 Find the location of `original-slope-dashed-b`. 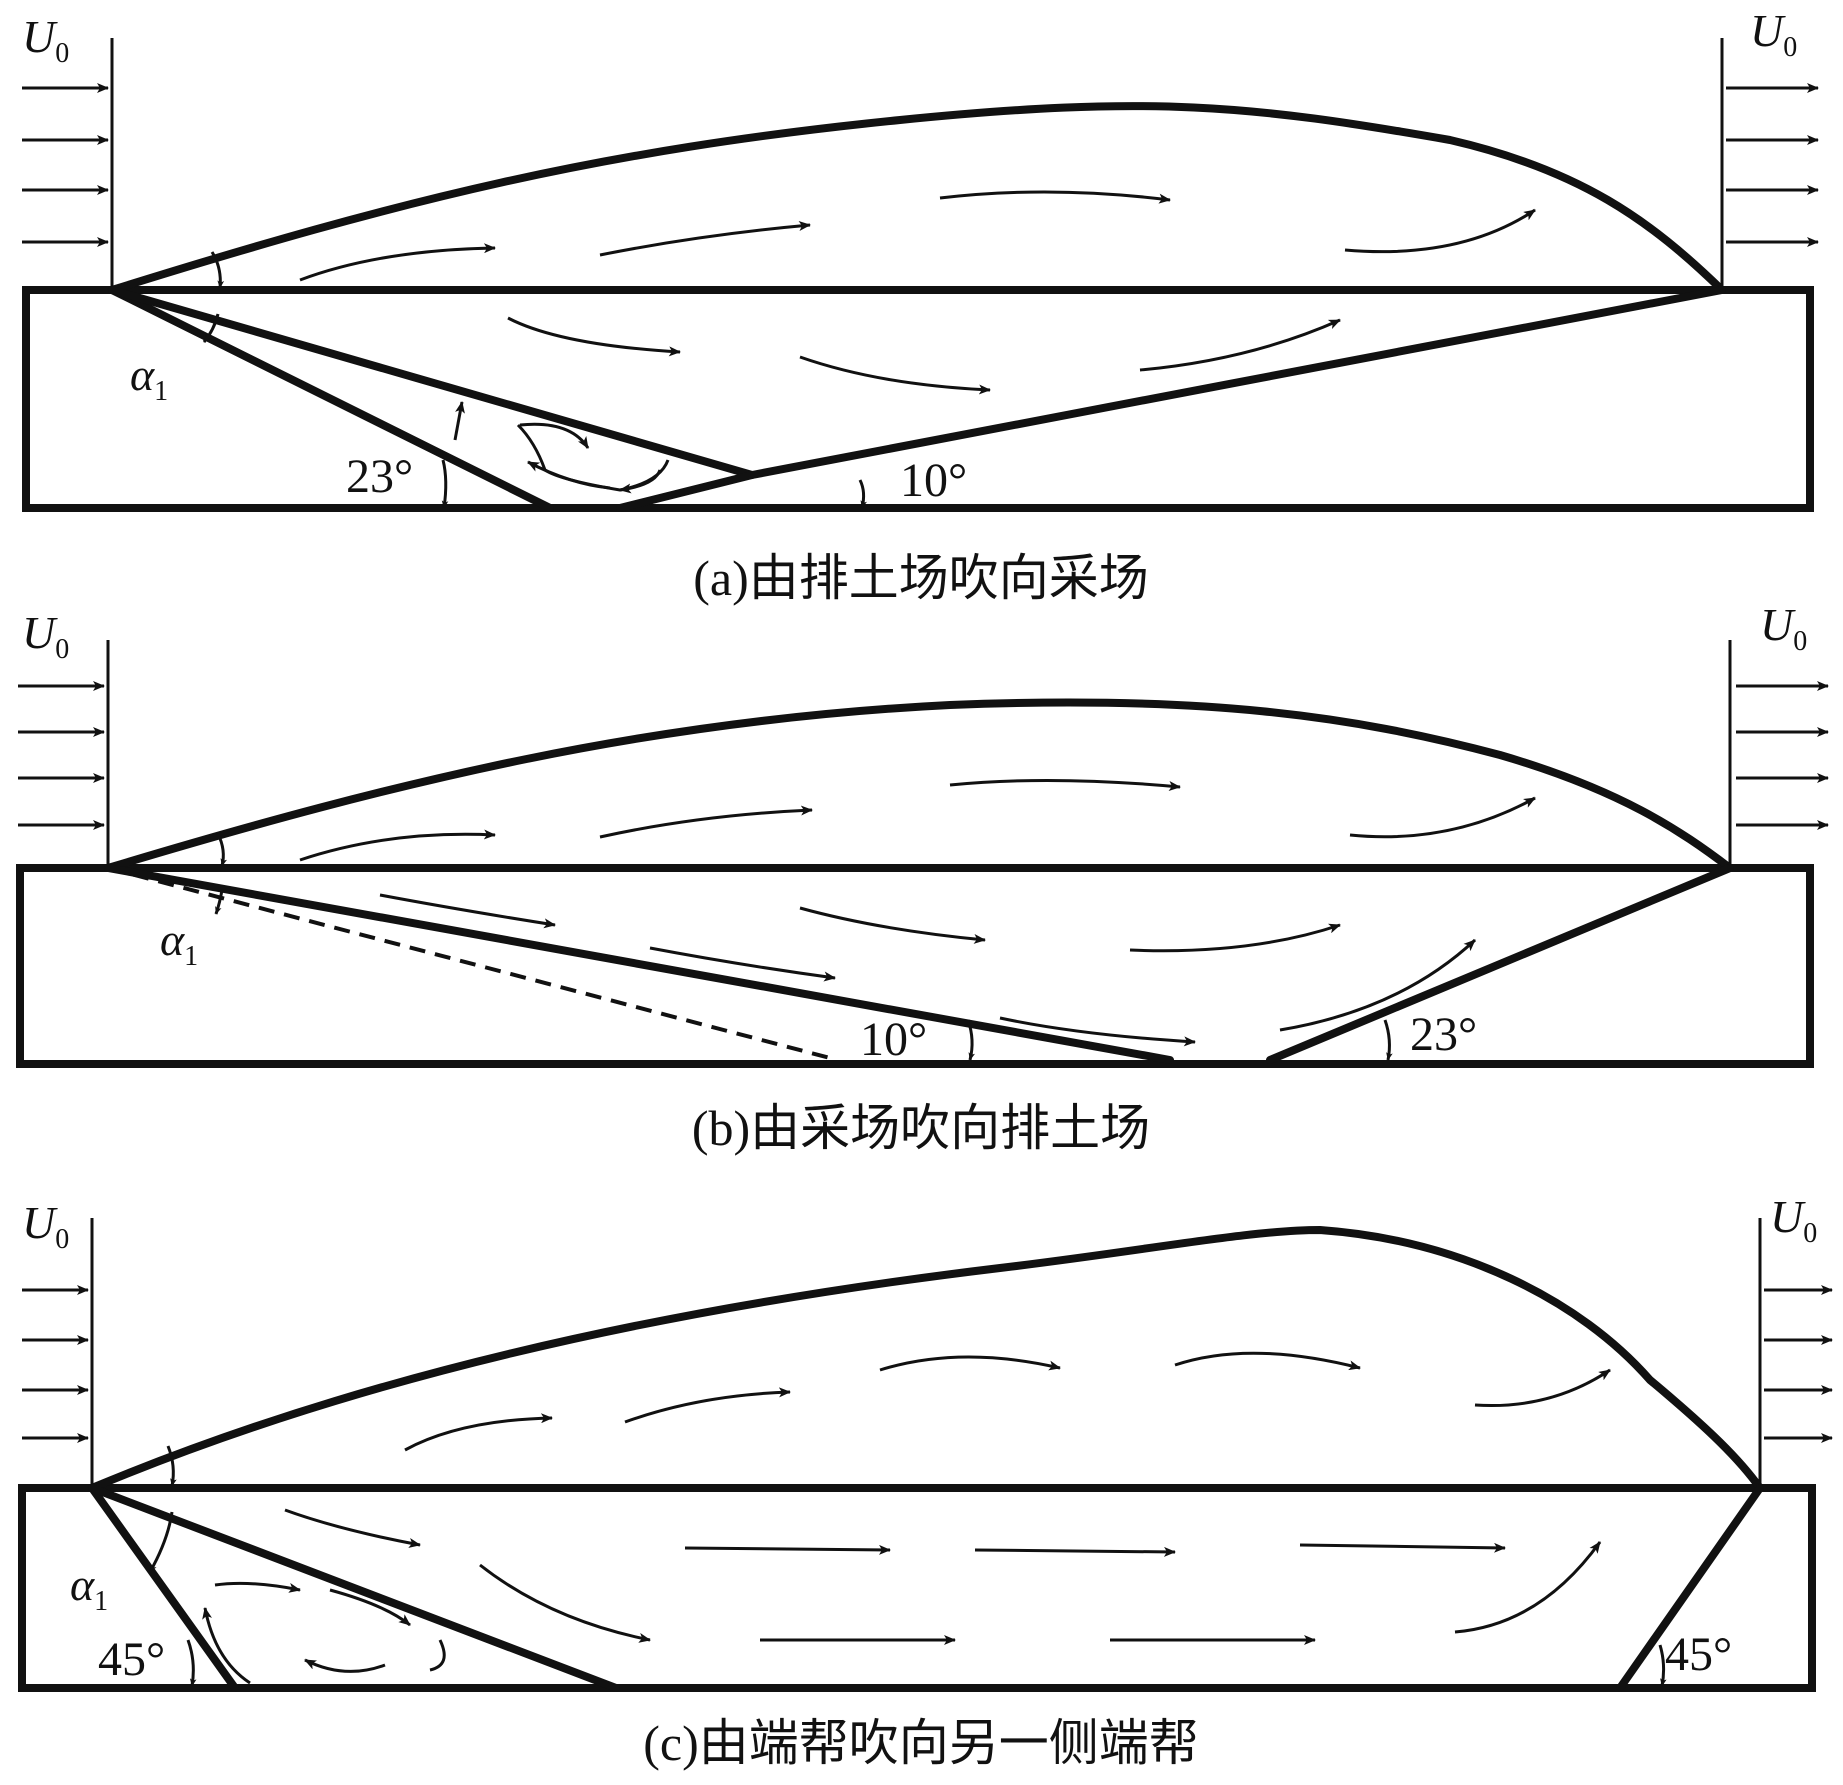

original-slope-dashed-b is located at coordinates (469, 963).